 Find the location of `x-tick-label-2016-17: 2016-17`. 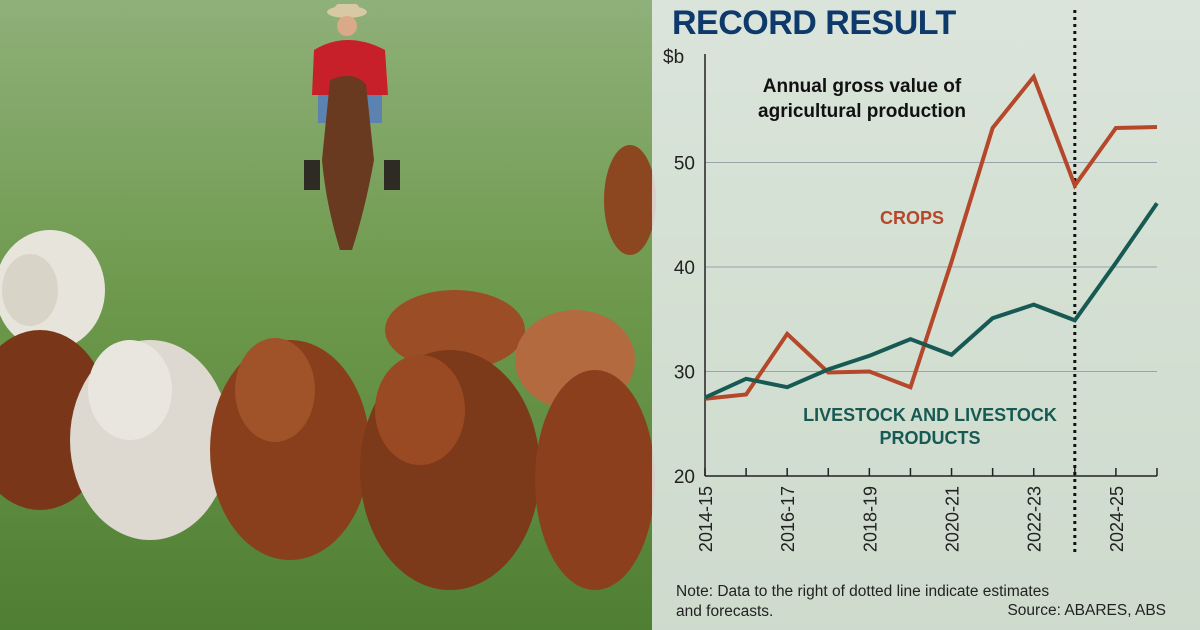

x-tick-label-2016-17: 2016-17 is located at coordinates (788, 519).